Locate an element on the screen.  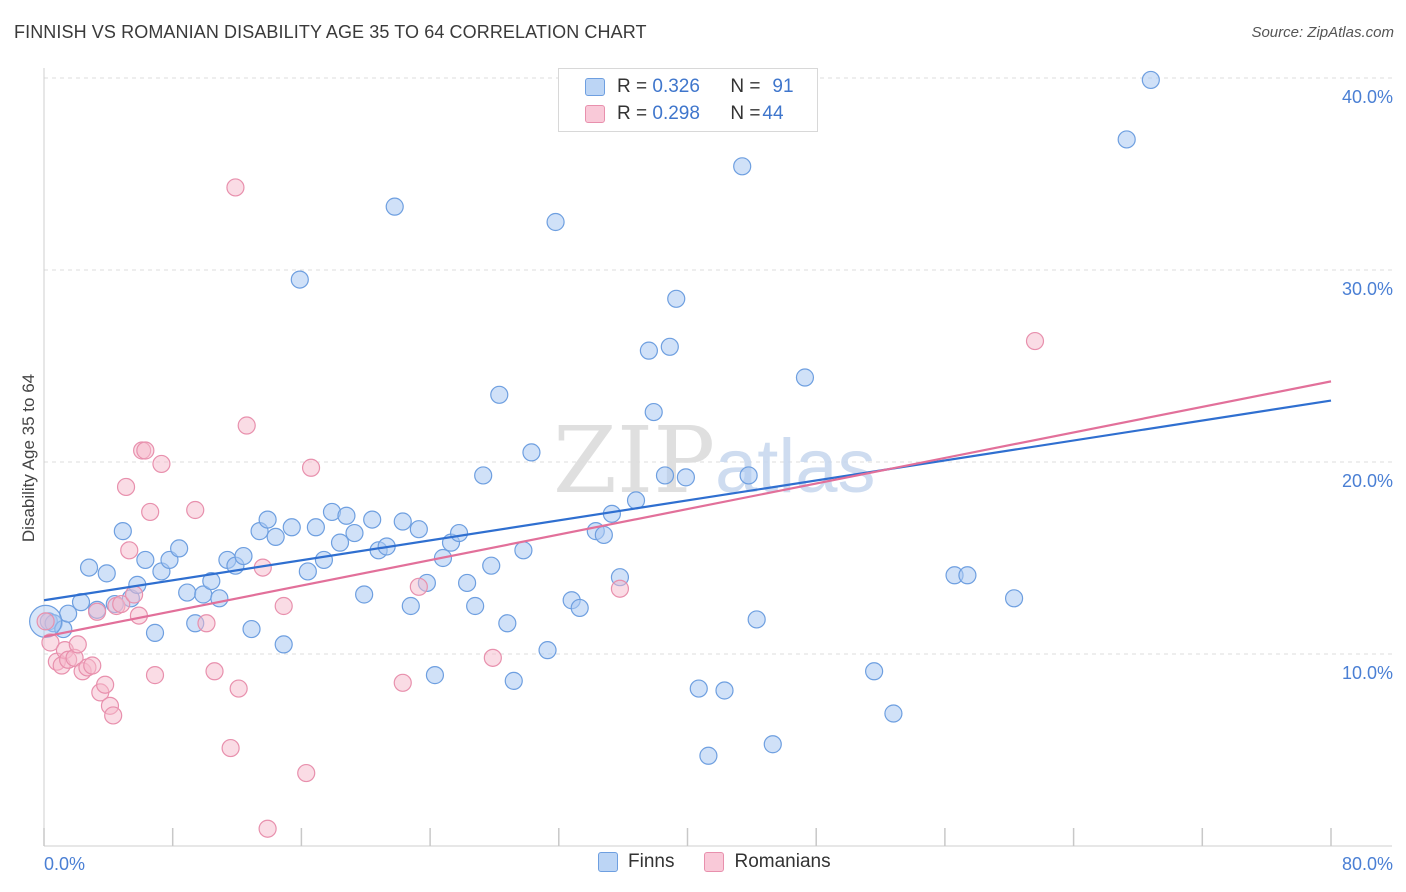
legend-n-value-finns: 91 is located at coordinates (783, 86).